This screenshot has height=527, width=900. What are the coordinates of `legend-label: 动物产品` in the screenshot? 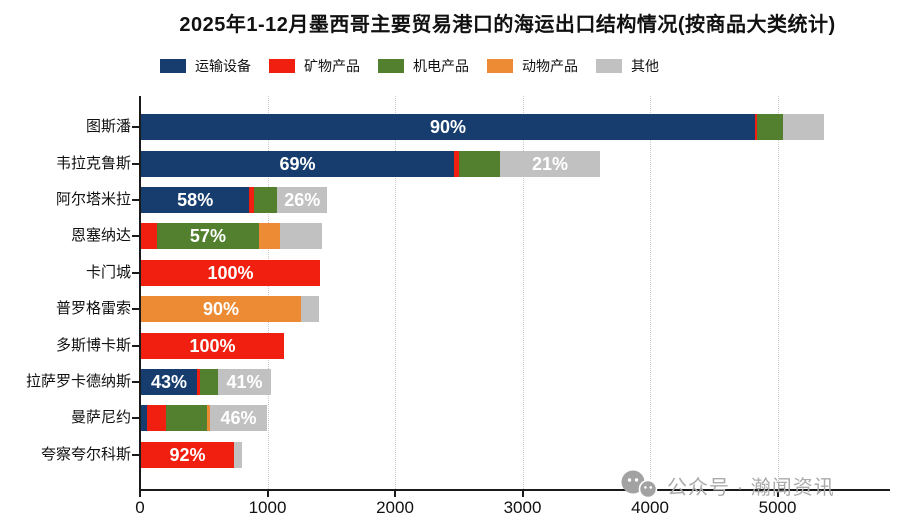 It's located at (550, 66).